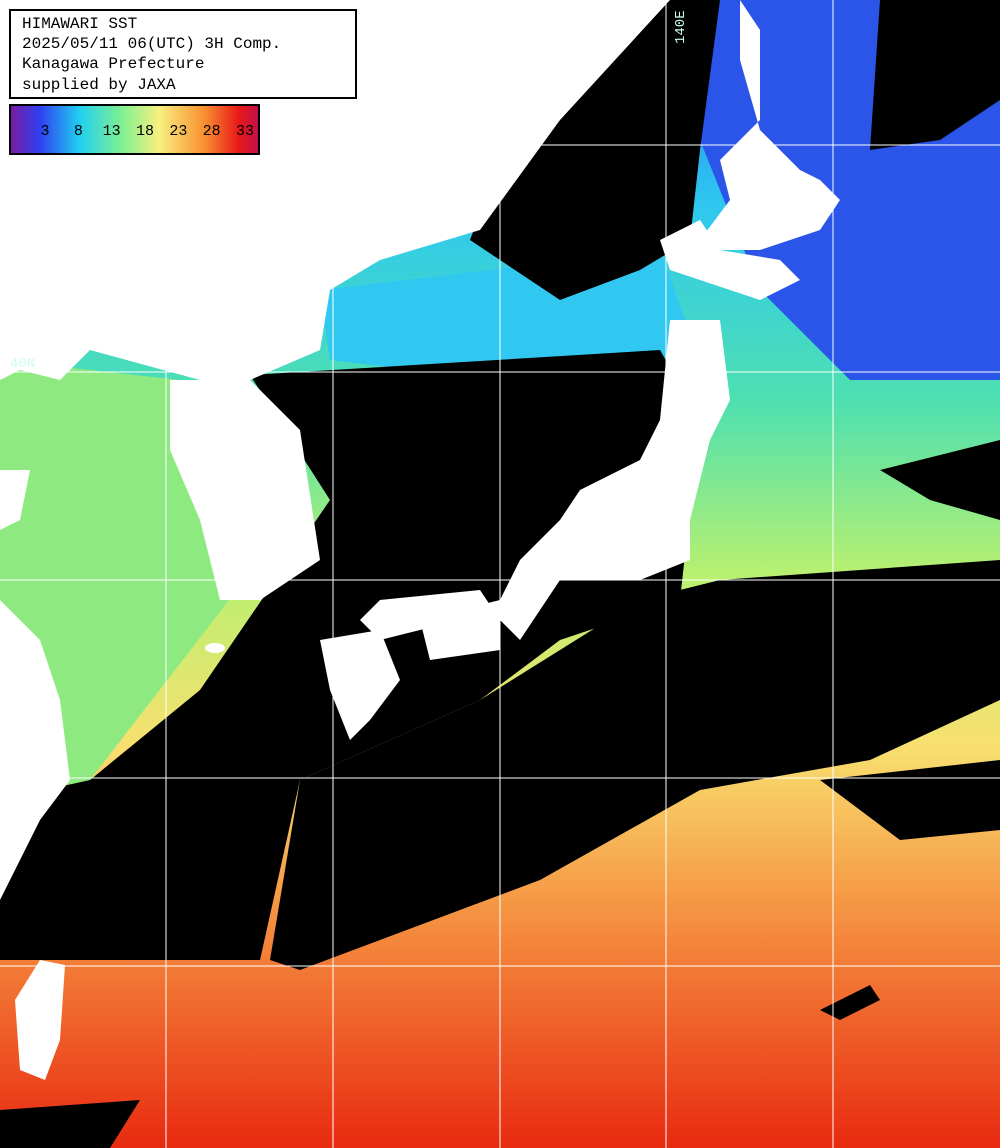  Describe the element at coordinates (44, 131) in the screenshot. I see `colorbar-tick-label: 3` at that location.